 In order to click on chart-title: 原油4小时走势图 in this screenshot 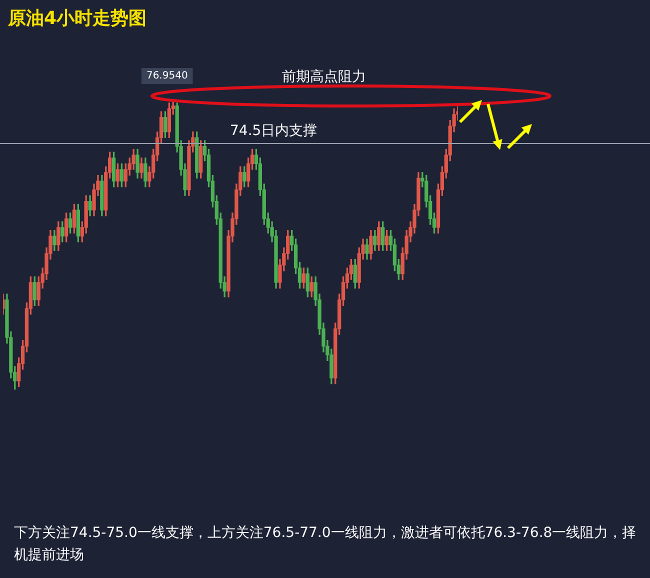, I will do `click(77, 18)`.